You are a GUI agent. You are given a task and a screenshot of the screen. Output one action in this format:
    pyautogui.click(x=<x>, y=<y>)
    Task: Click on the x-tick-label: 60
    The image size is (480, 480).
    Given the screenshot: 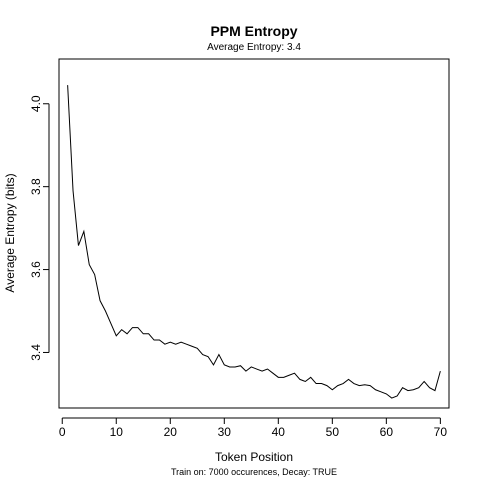 What is the action you would take?
    pyautogui.click(x=387, y=432)
    